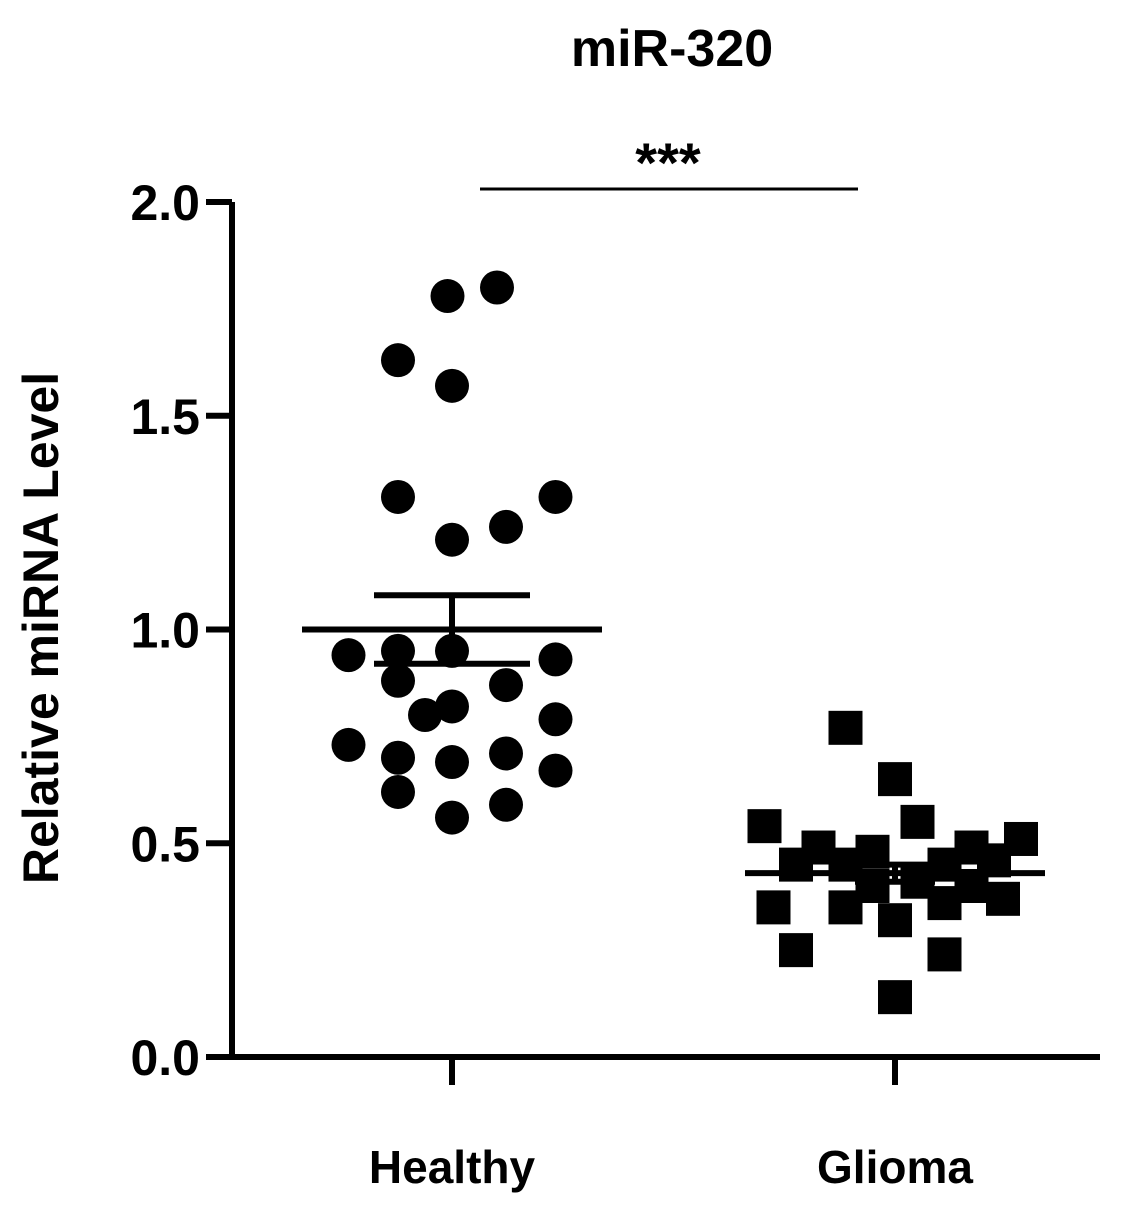 Image resolution: width=1135 pixels, height=1205 pixels. What do you see at coordinates (668, 162) in the screenshot?
I see `significance-label: ***` at bounding box center [668, 162].